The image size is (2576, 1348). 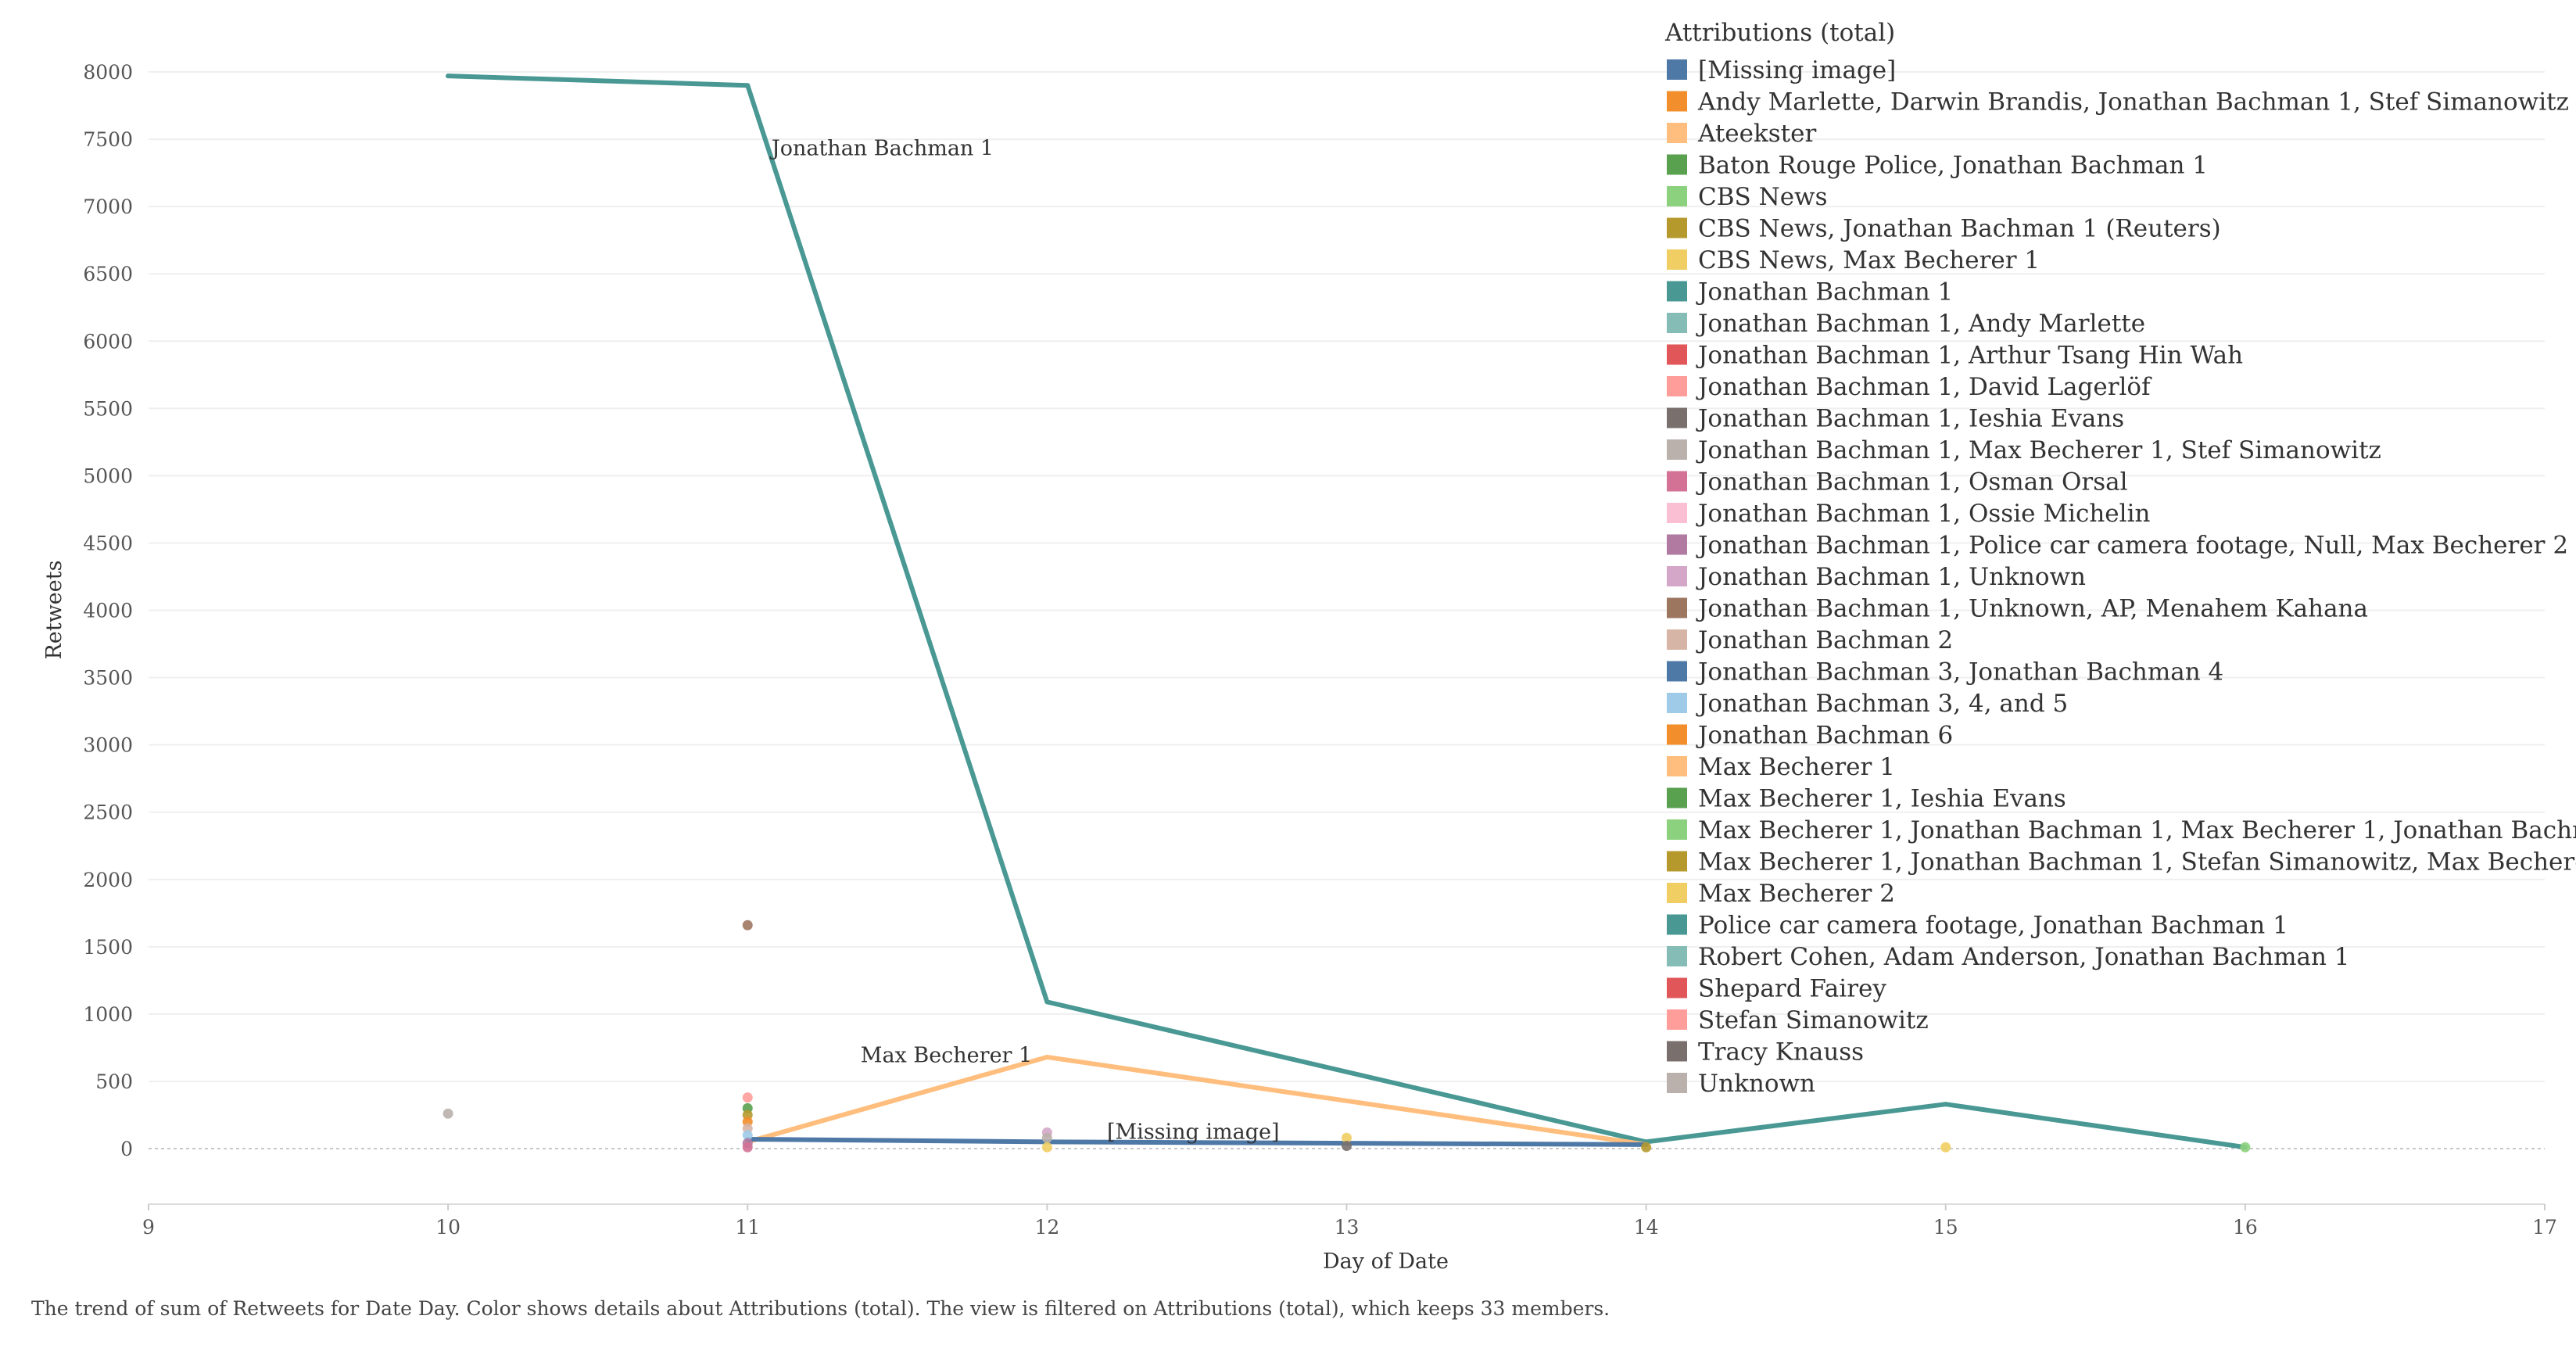 I want to click on legend-item-label: Jonathan Bachman 1, Ossie Michelin, so click(x=1923, y=514).